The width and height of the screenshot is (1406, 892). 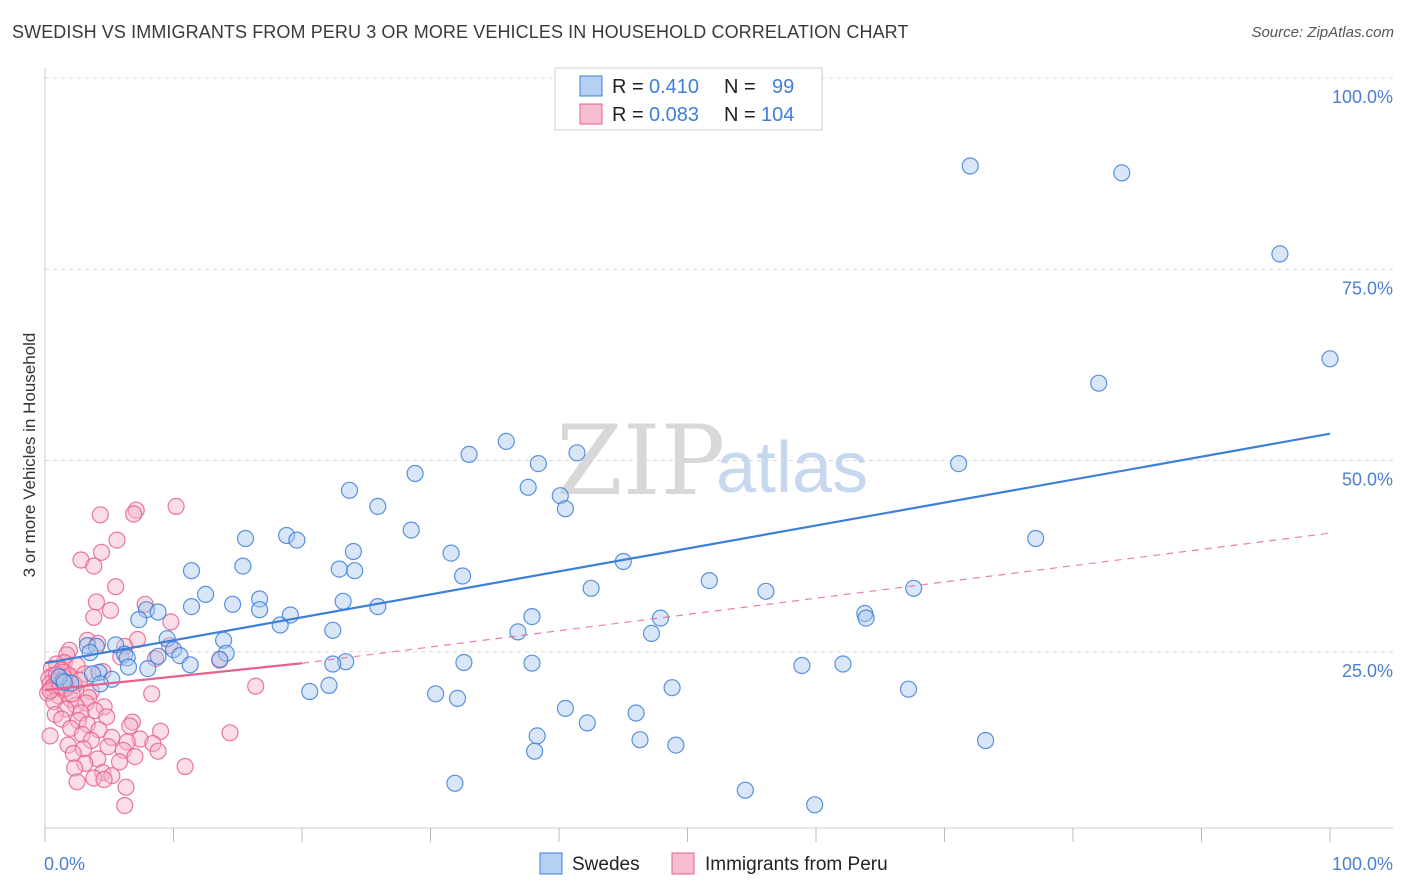 What do you see at coordinates (688, 99) in the screenshot?
I see `correlation-legend: R = 0.410 N = 99 R = 0.083 N = 104` at bounding box center [688, 99].